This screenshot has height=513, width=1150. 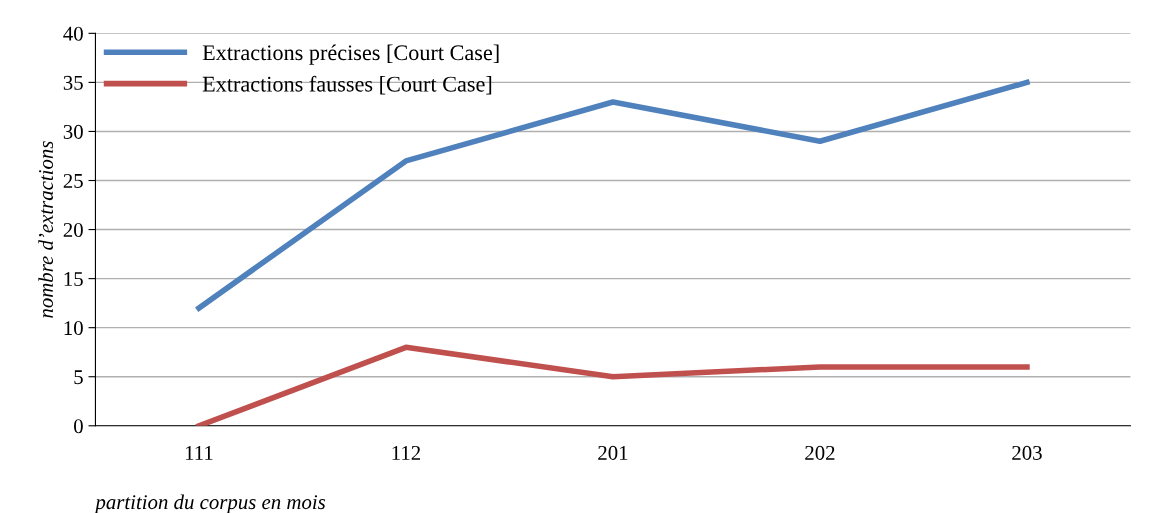 I want to click on y-tick-label: 40, so click(x=73, y=33).